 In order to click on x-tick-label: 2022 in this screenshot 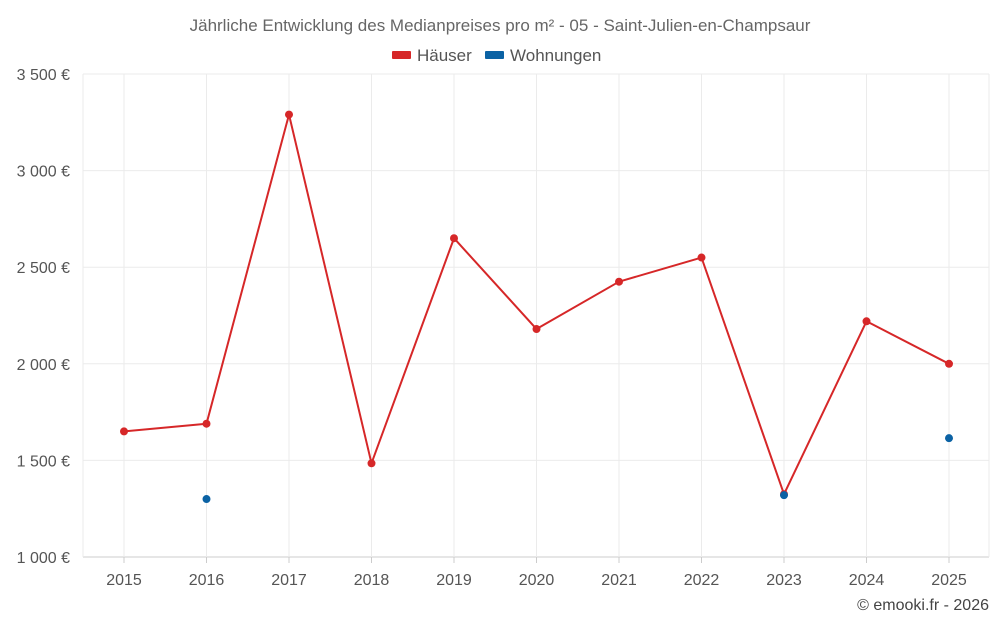, I will do `click(702, 580)`.